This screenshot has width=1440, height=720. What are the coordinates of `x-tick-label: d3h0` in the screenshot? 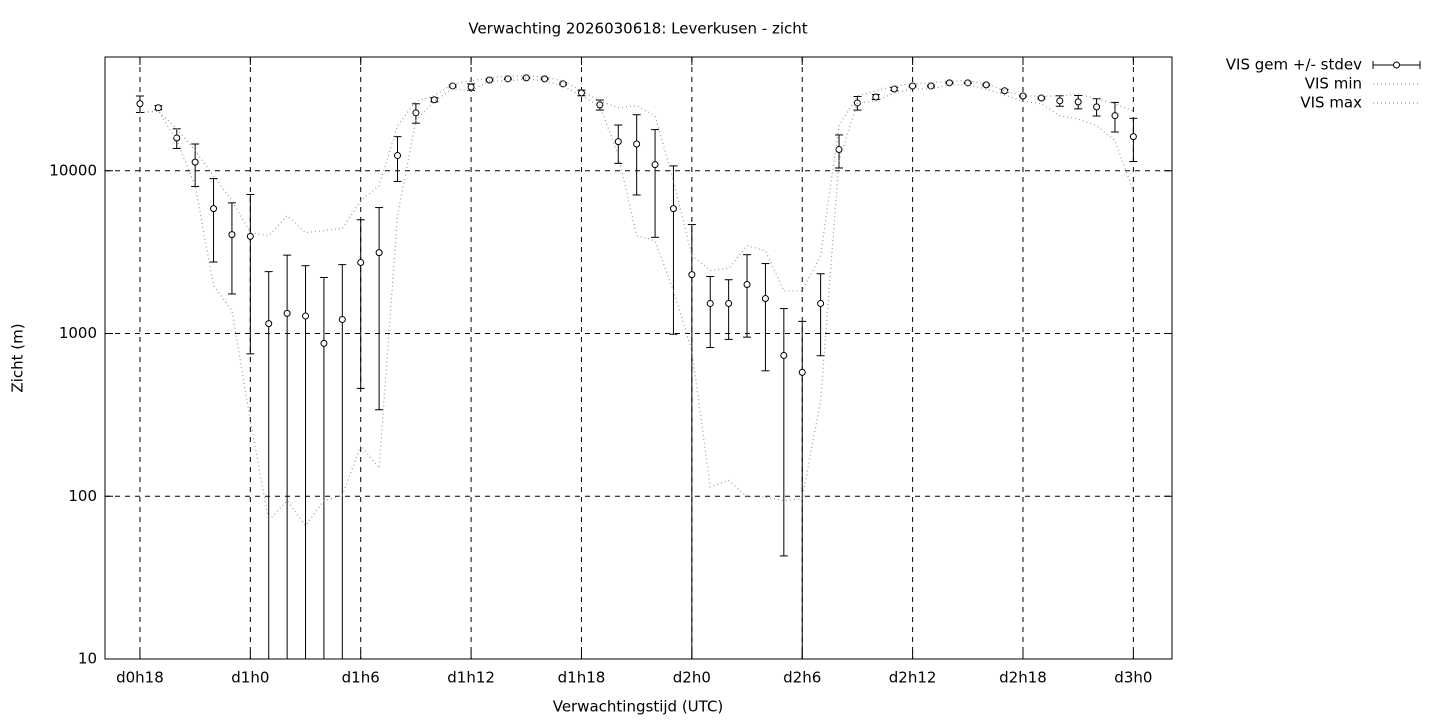 It's located at (1133, 678).